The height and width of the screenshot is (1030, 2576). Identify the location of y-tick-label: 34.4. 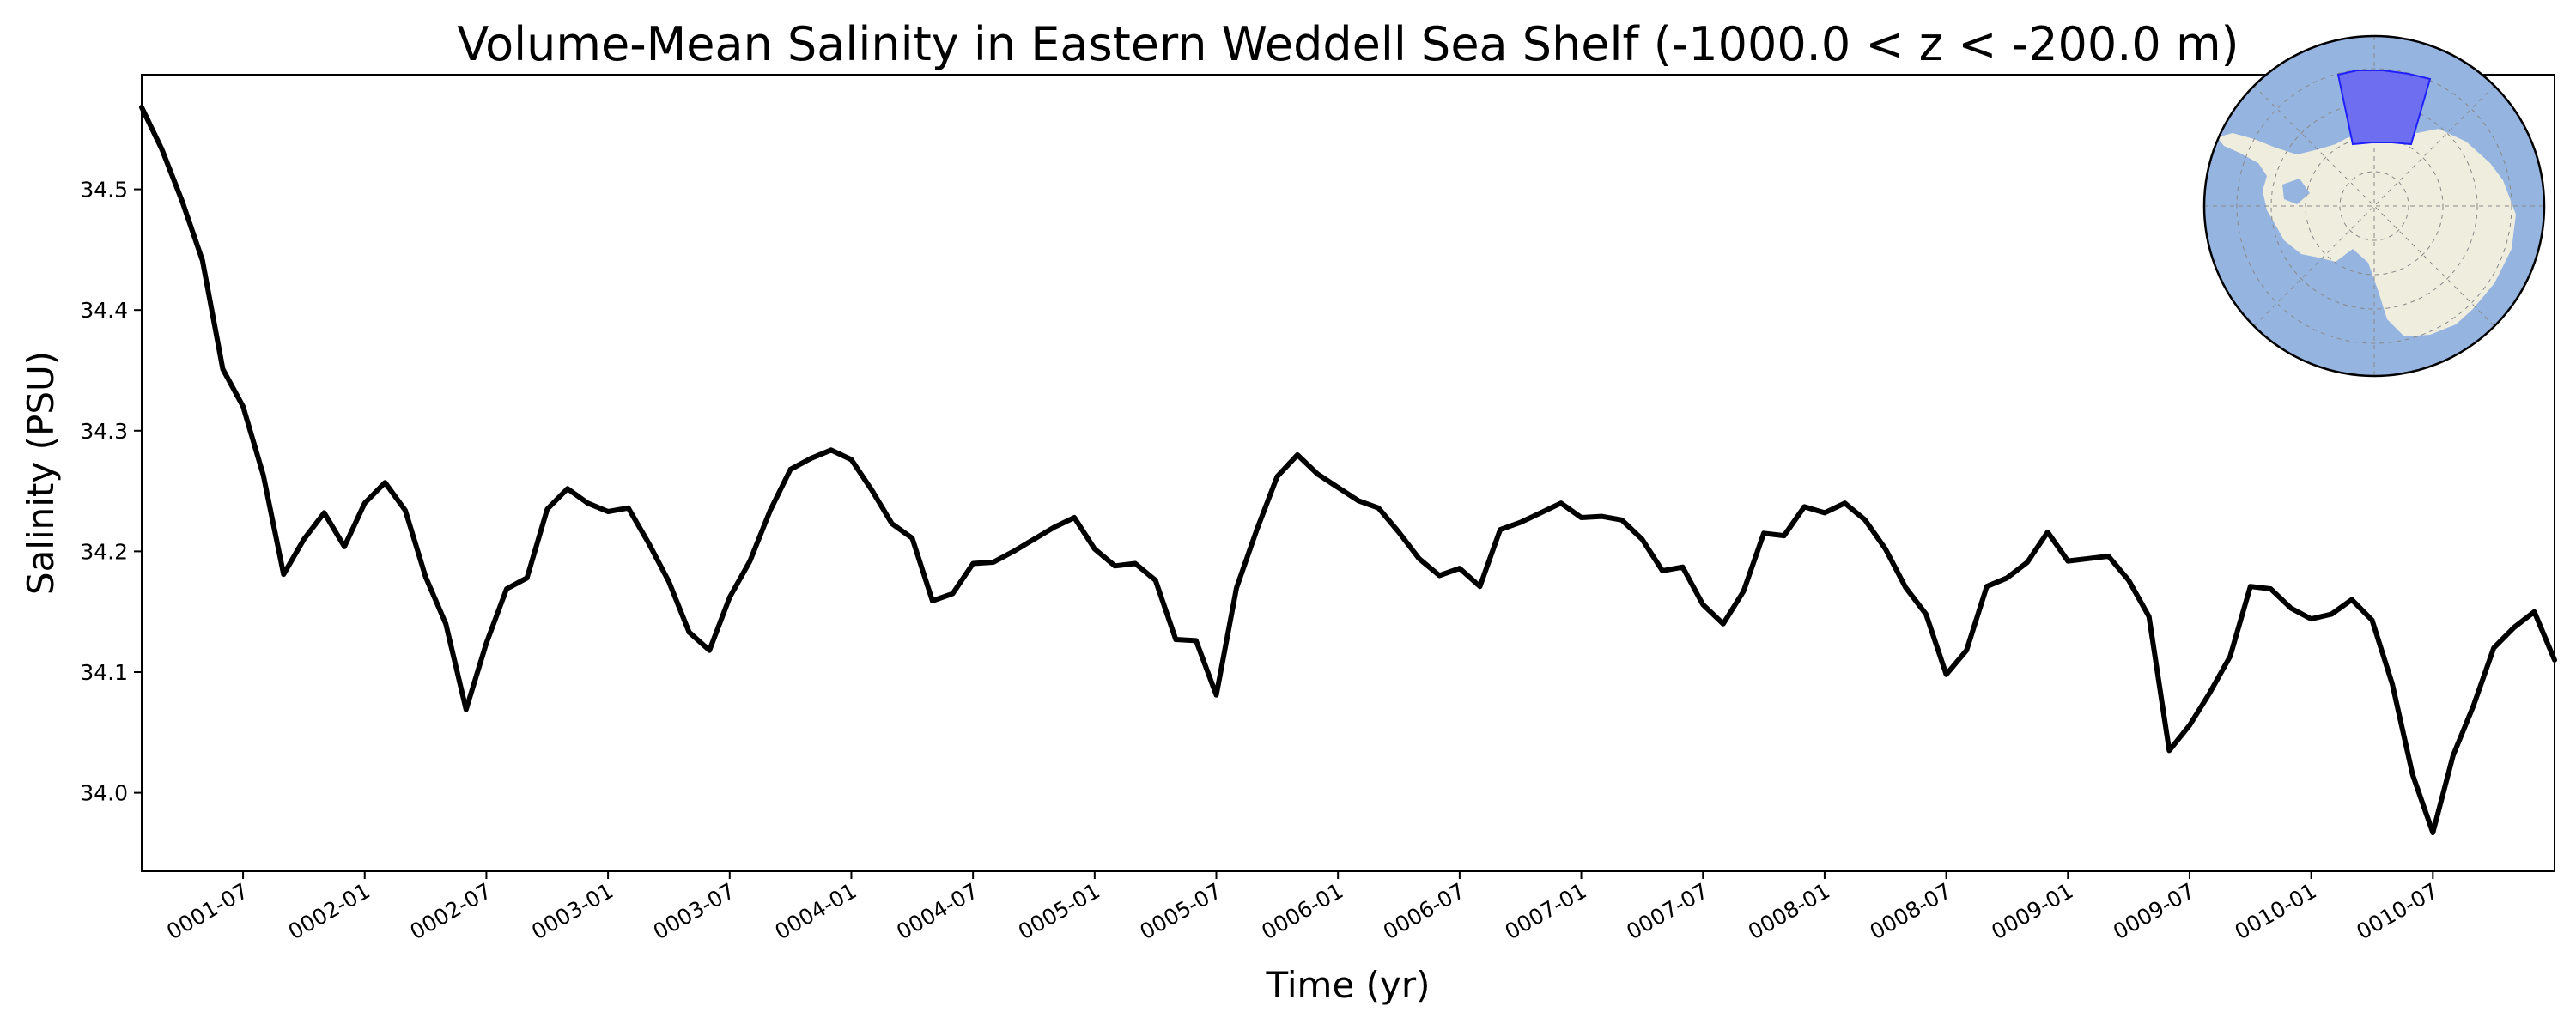
(104, 310).